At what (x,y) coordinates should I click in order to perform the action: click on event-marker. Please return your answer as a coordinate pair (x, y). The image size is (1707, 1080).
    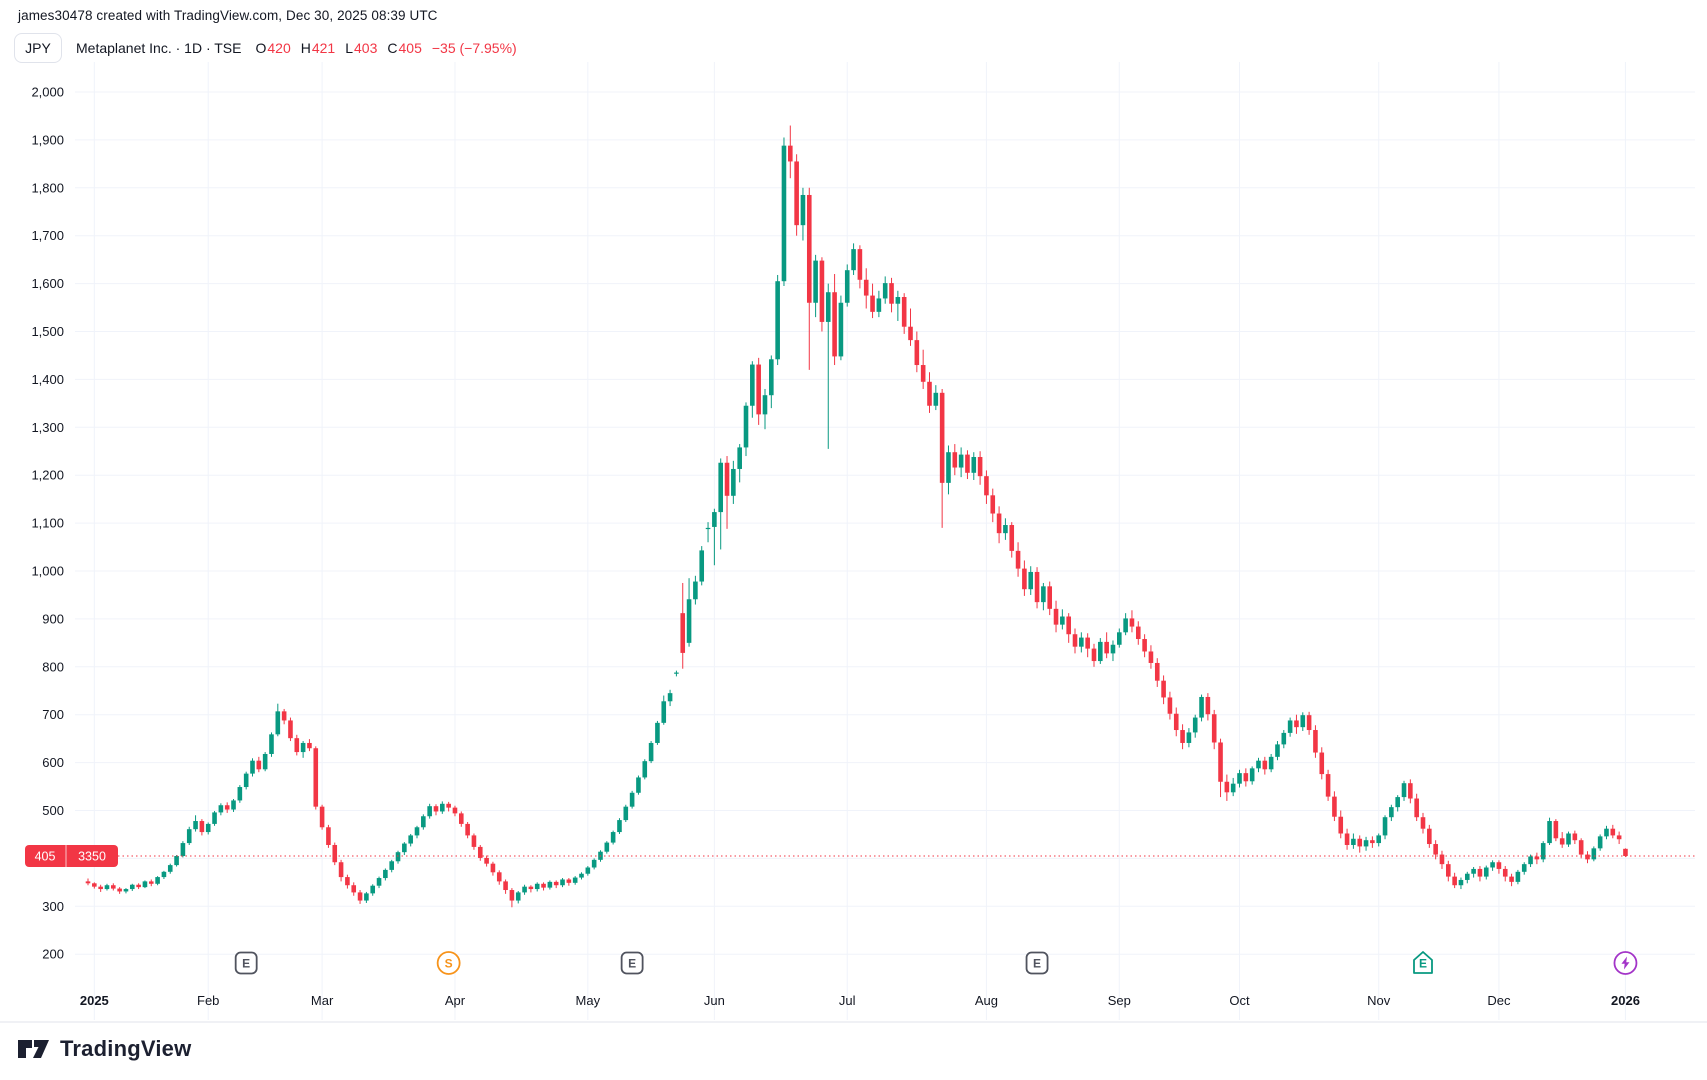
    Looking at the image, I should click on (1625, 963).